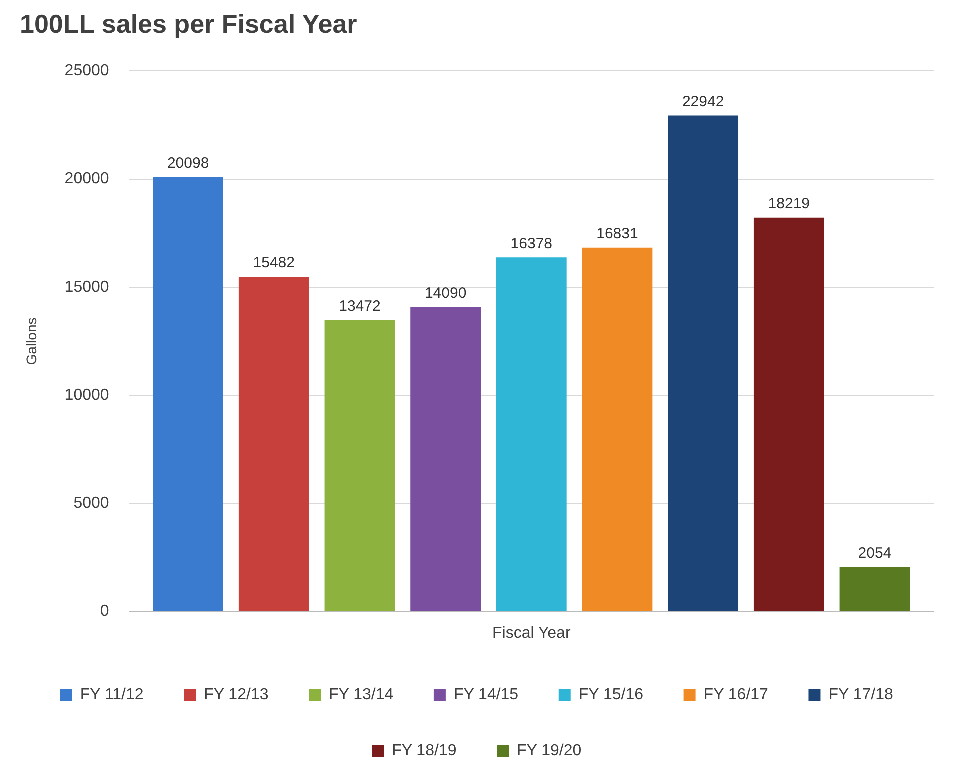  Describe the element at coordinates (703, 101) in the screenshot. I see `data-label: 22942` at that location.